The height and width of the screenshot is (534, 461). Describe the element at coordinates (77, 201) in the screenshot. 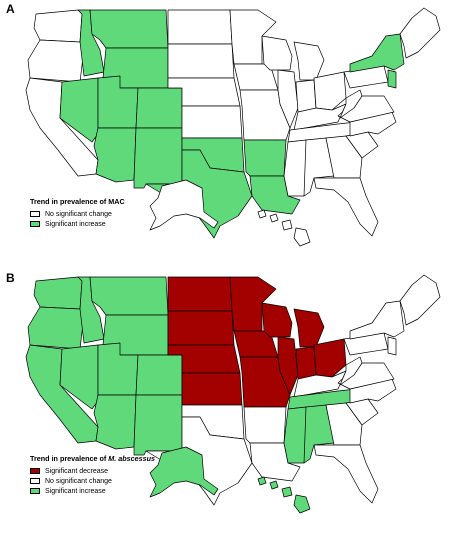

I see `legend-title: Trend in prevalence of MAC` at that location.